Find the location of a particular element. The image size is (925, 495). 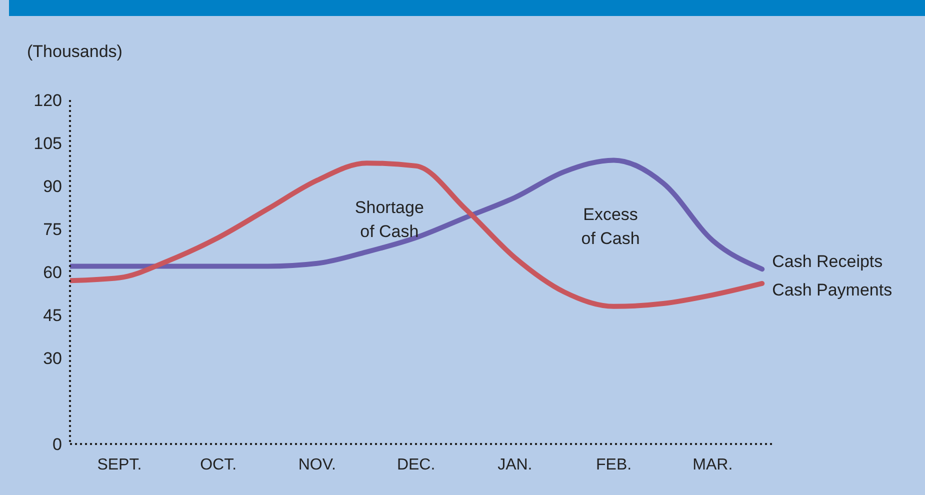

y-tick-label: 0 is located at coordinates (57, 444).